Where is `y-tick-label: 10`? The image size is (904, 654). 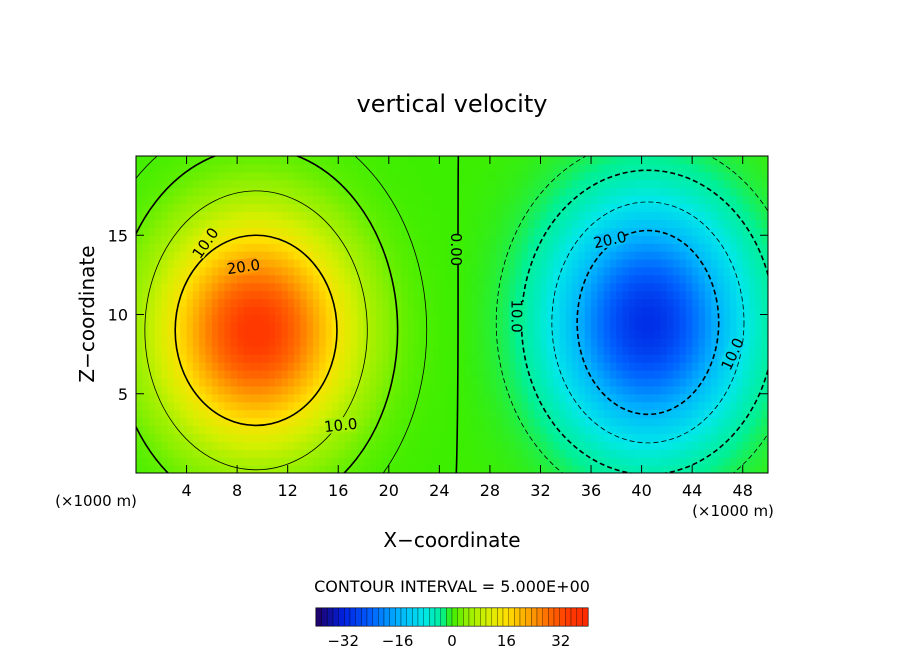 y-tick-label: 10 is located at coordinates (118, 315).